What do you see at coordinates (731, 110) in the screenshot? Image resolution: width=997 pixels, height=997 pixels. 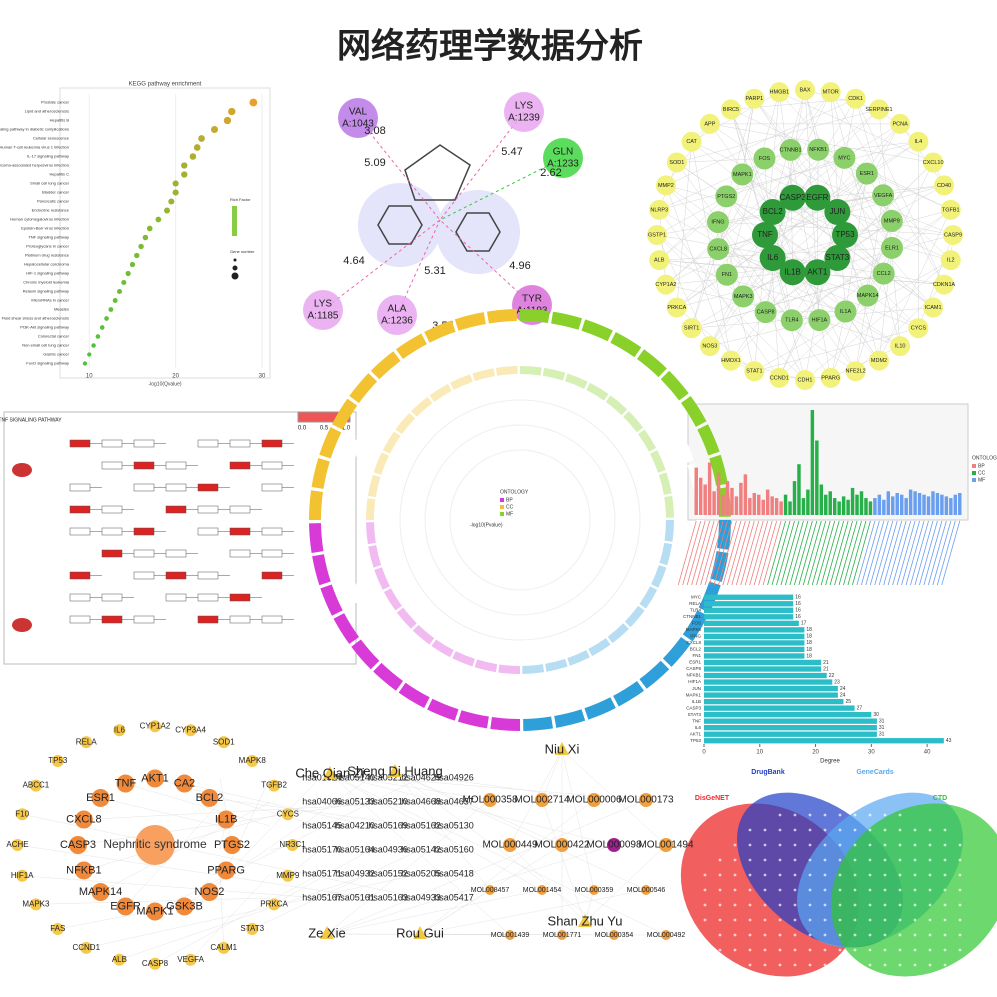 I see `node-label: BIRC5` at bounding box center [731, 110].